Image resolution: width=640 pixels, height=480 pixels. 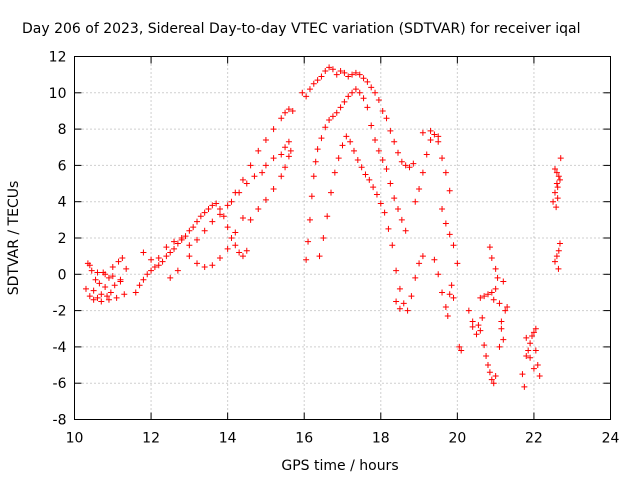 What do you see at coordinates (490, 315) in the screenshot?
I see `series-late` at bounding box center [490, 315].